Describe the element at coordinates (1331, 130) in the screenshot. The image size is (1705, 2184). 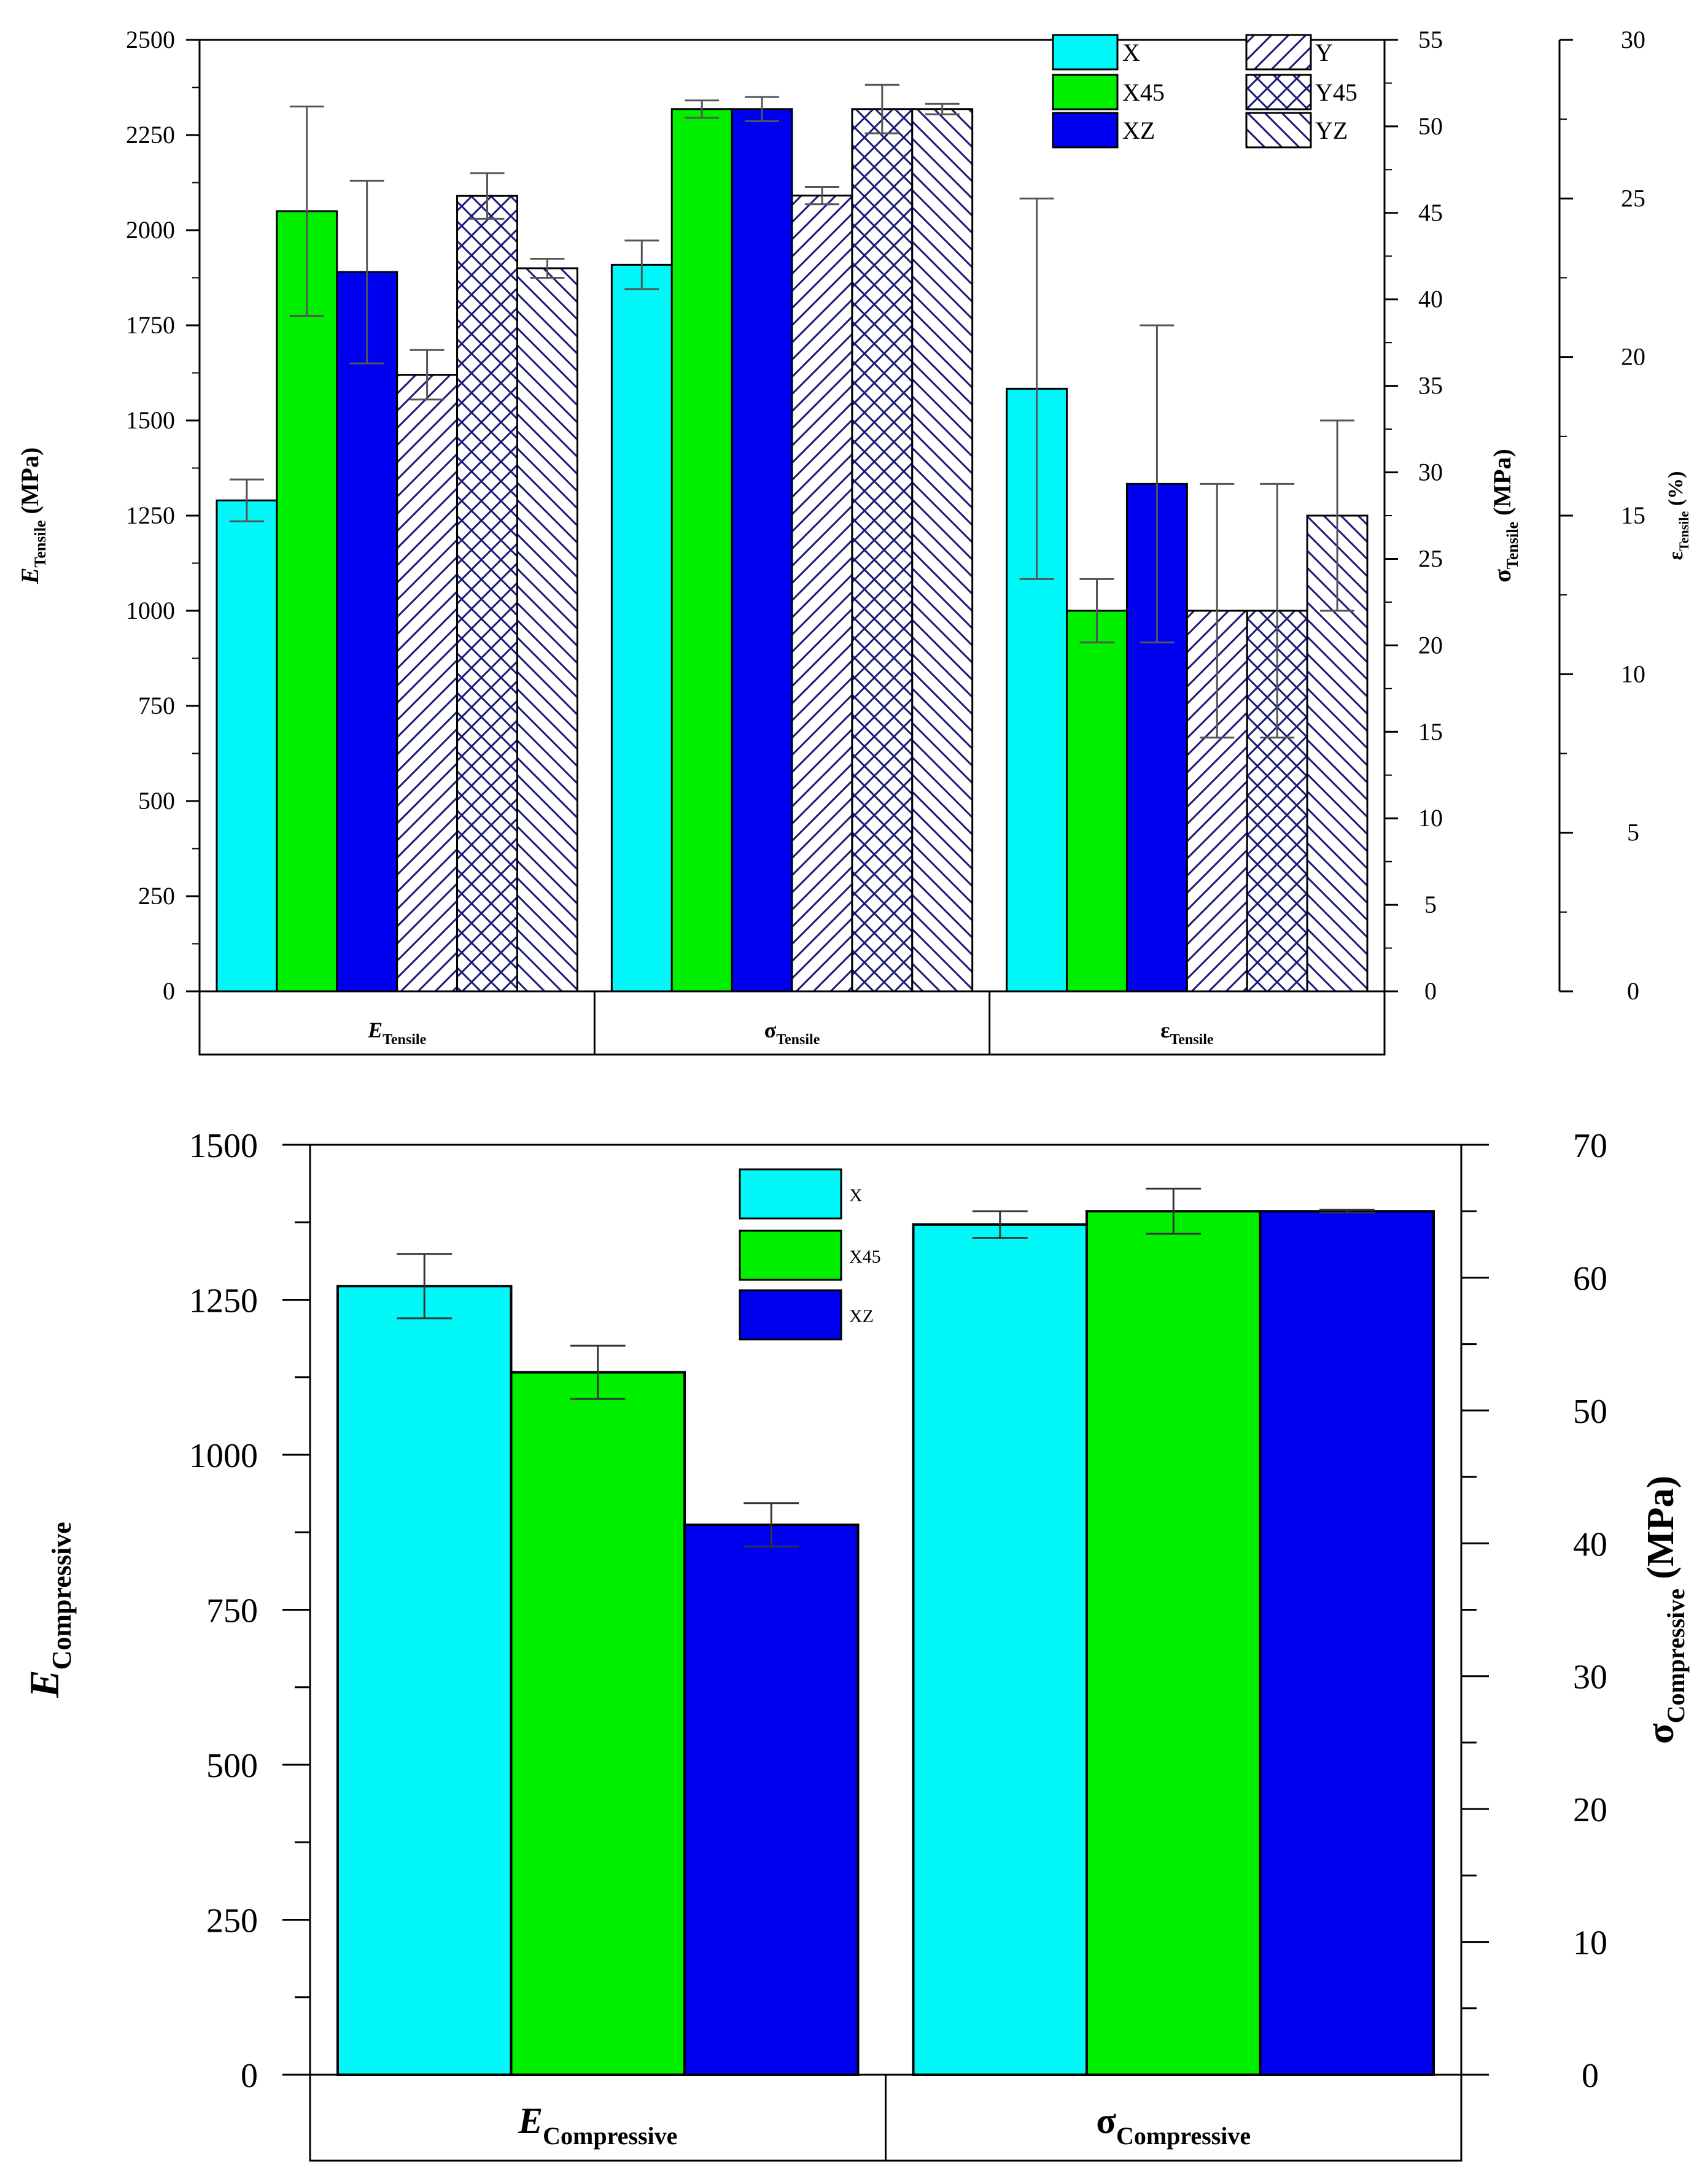
I see `tensile-legend-label: YZ` at that location.